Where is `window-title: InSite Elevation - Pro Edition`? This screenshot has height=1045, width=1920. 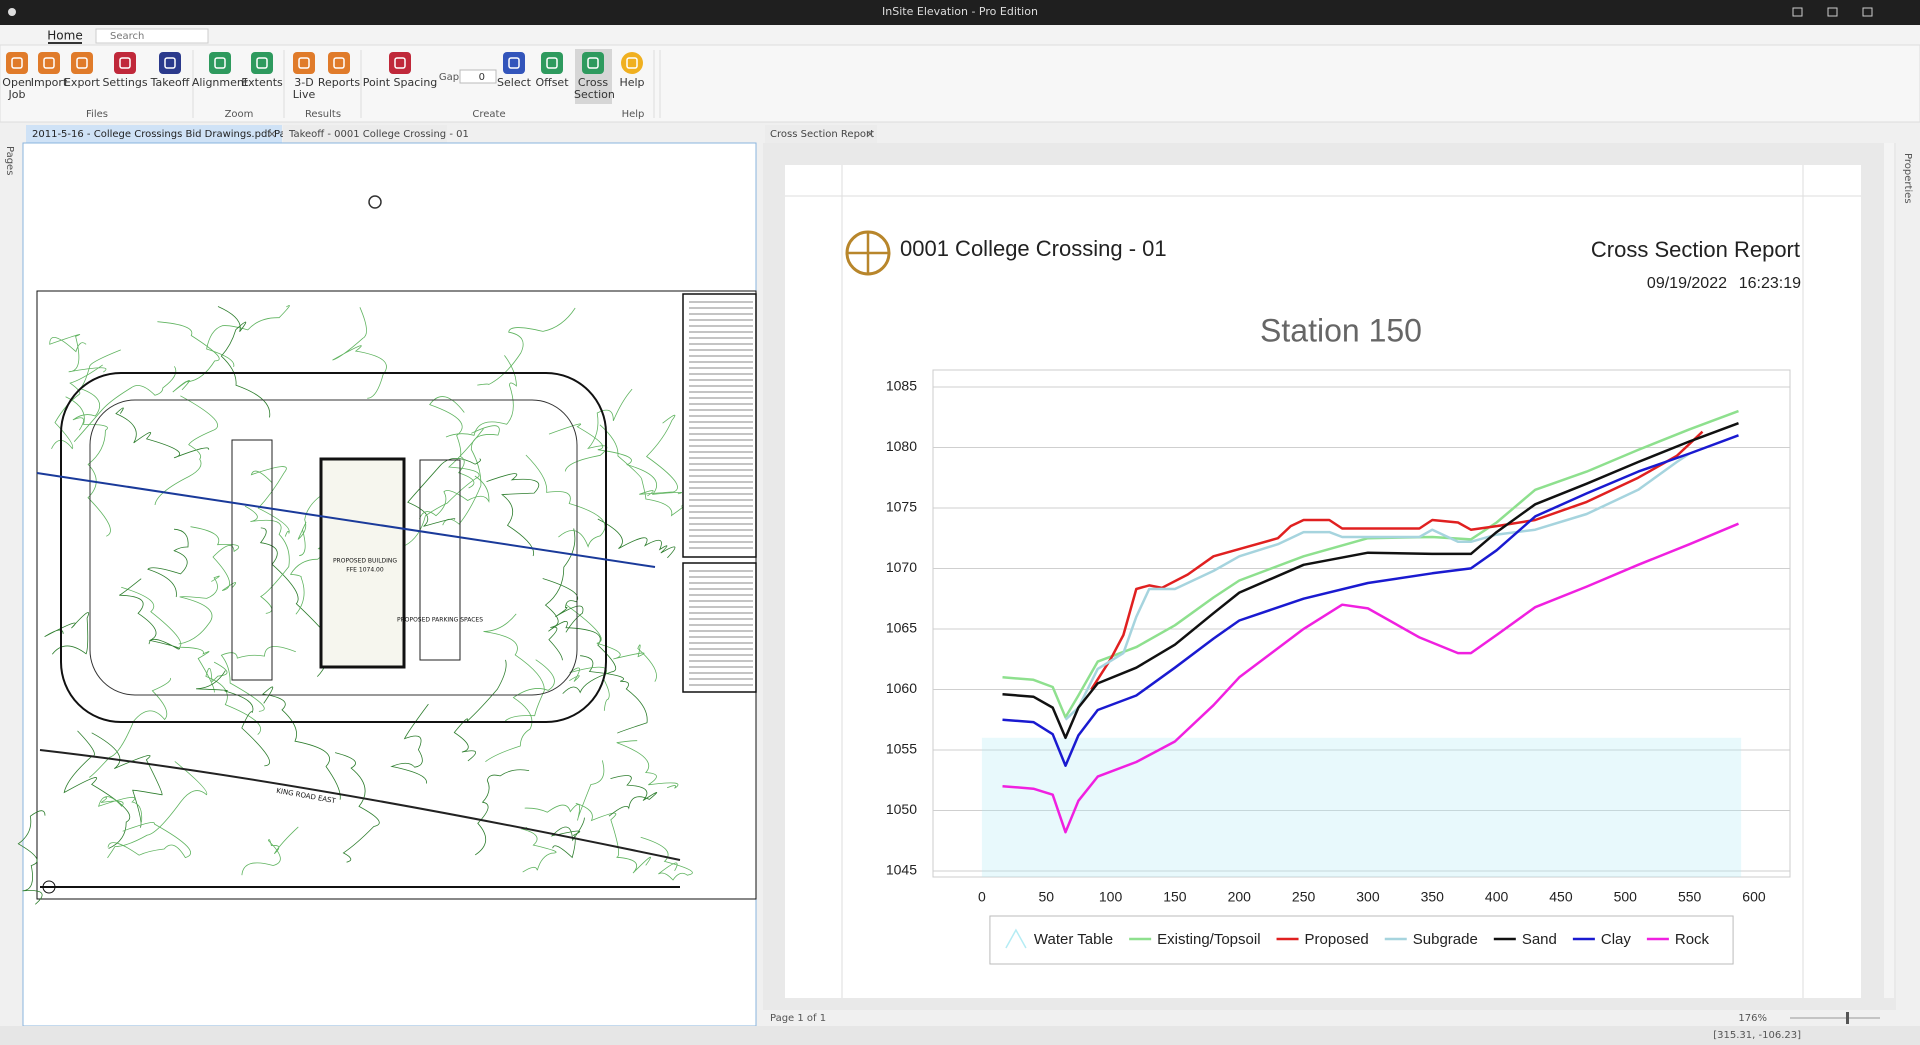
window-title: InSite Elevation - Pro Edition is located at coordinates (960, 11).